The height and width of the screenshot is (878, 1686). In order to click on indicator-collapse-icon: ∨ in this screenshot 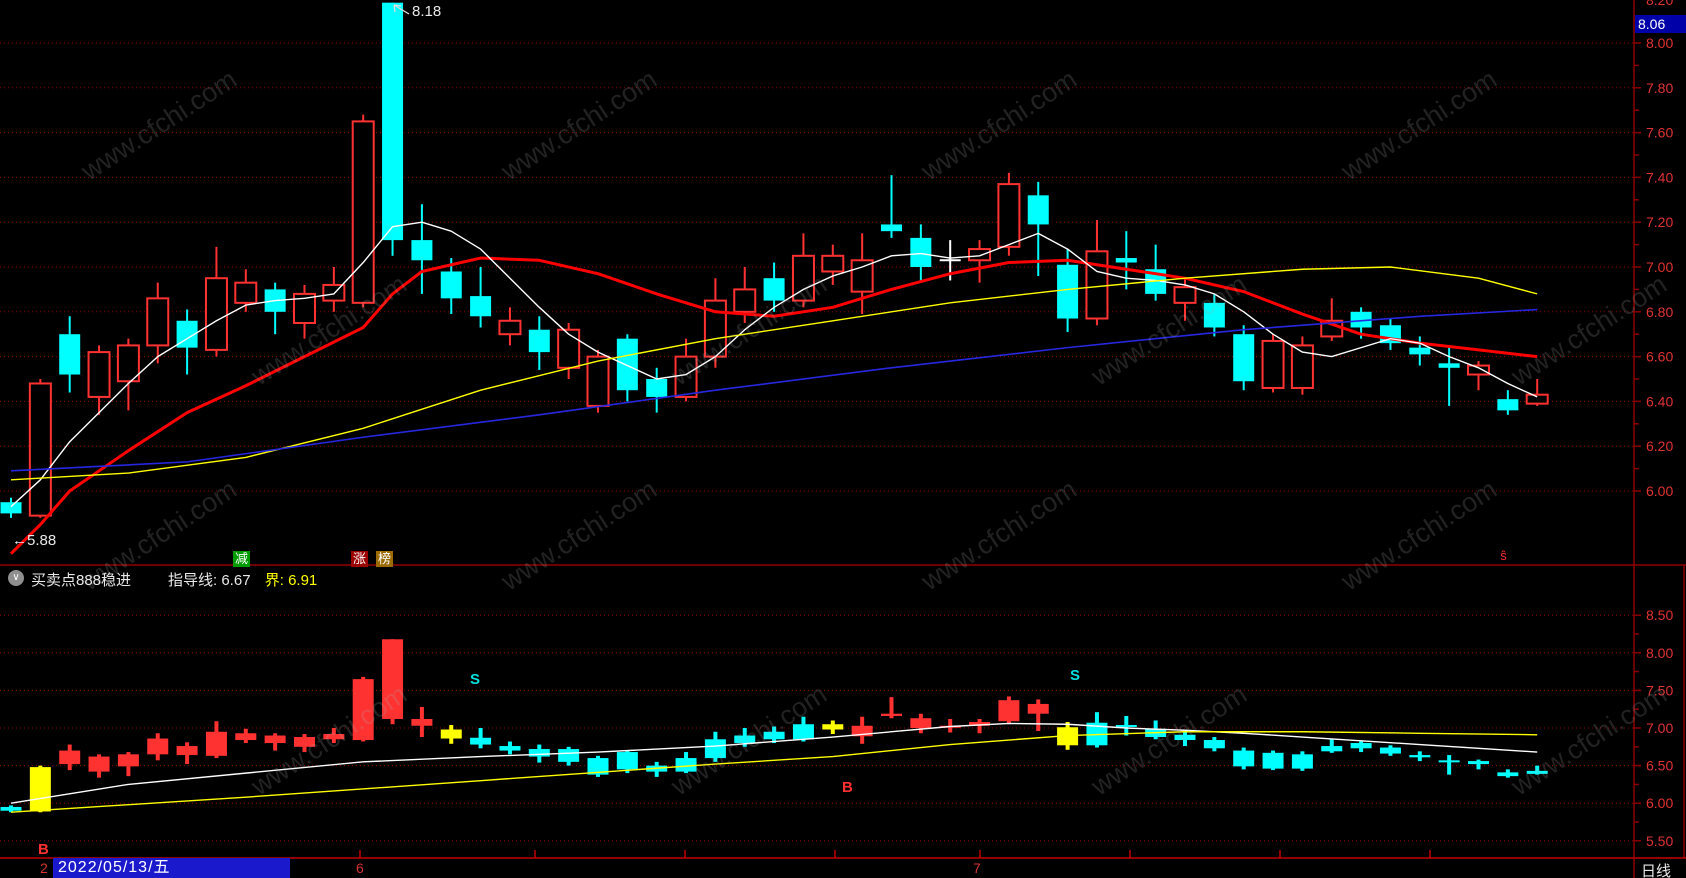, I will do `click(16, 578)`.